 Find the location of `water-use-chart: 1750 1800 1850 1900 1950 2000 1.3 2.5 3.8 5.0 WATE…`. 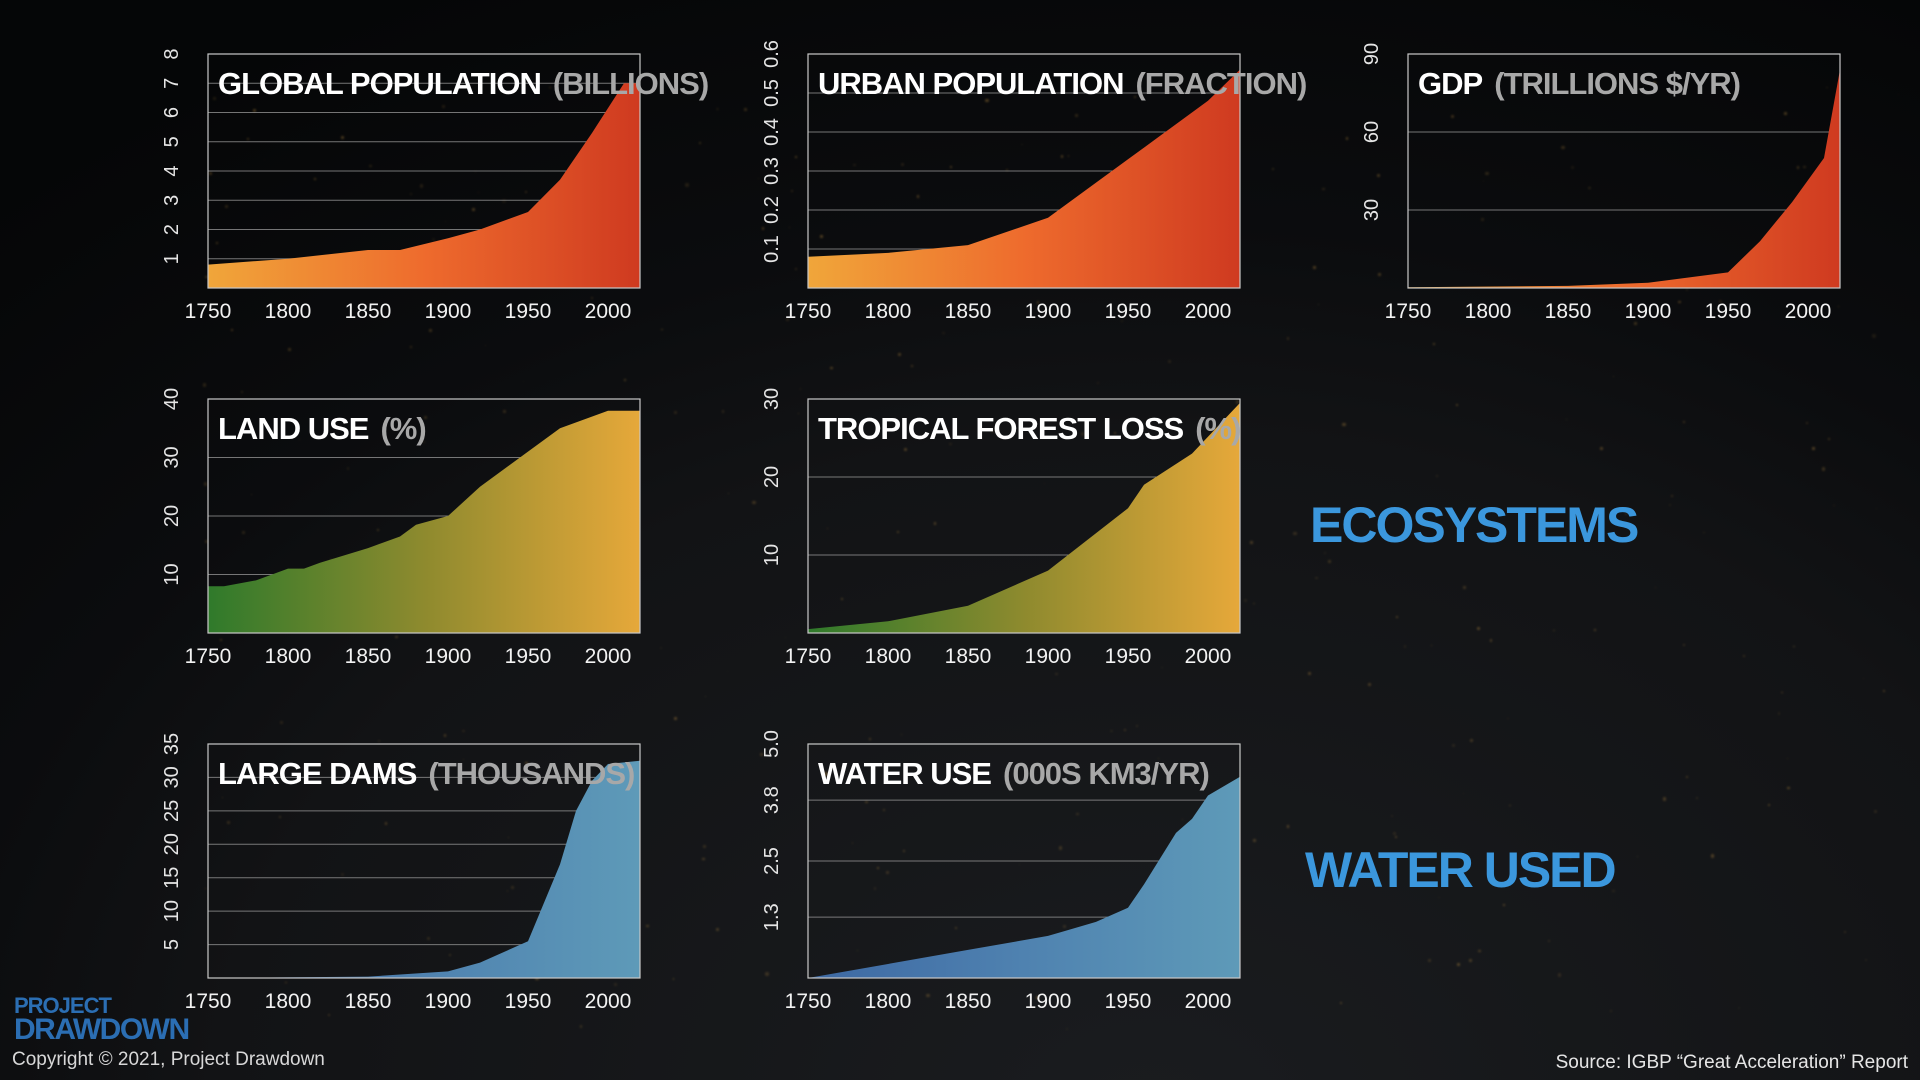

water-use-chart: 1750 1800 1850 1900 1950 2000 1.3 2.5 3.8 5.0 WATE… is located at coordinates (1000, 878).